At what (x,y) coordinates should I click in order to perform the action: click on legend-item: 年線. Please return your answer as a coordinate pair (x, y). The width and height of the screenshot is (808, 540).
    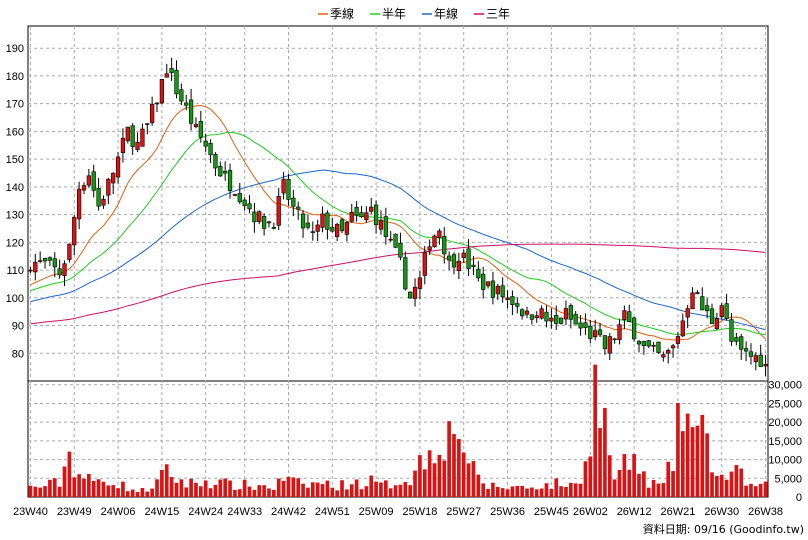
    Looking at the image, I should click on (440, 13).